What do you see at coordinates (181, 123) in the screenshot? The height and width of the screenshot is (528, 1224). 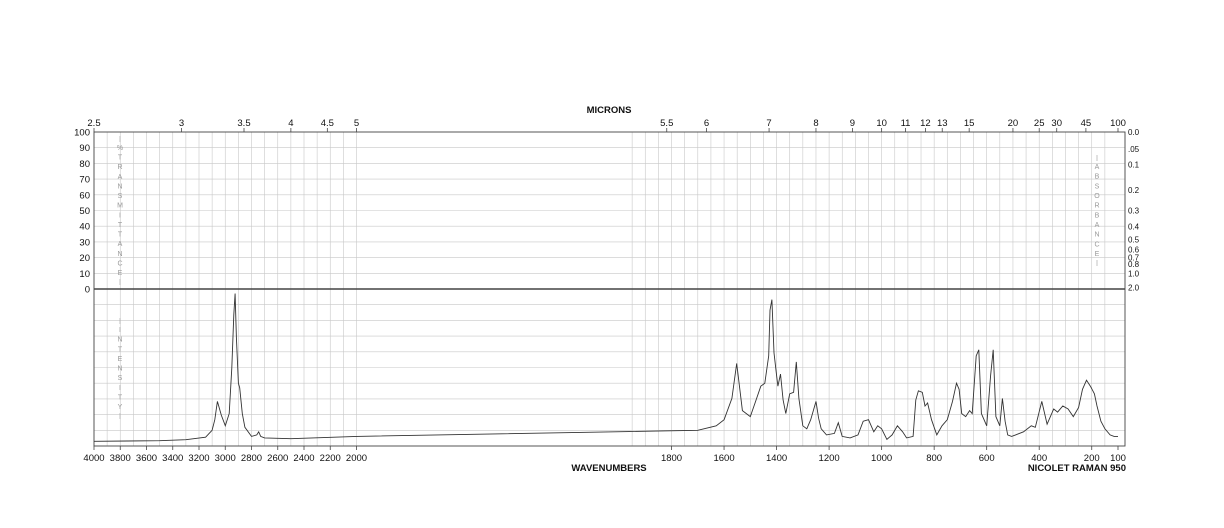 I see `micron-tick-label: 3` at bounding box center [181, 123].